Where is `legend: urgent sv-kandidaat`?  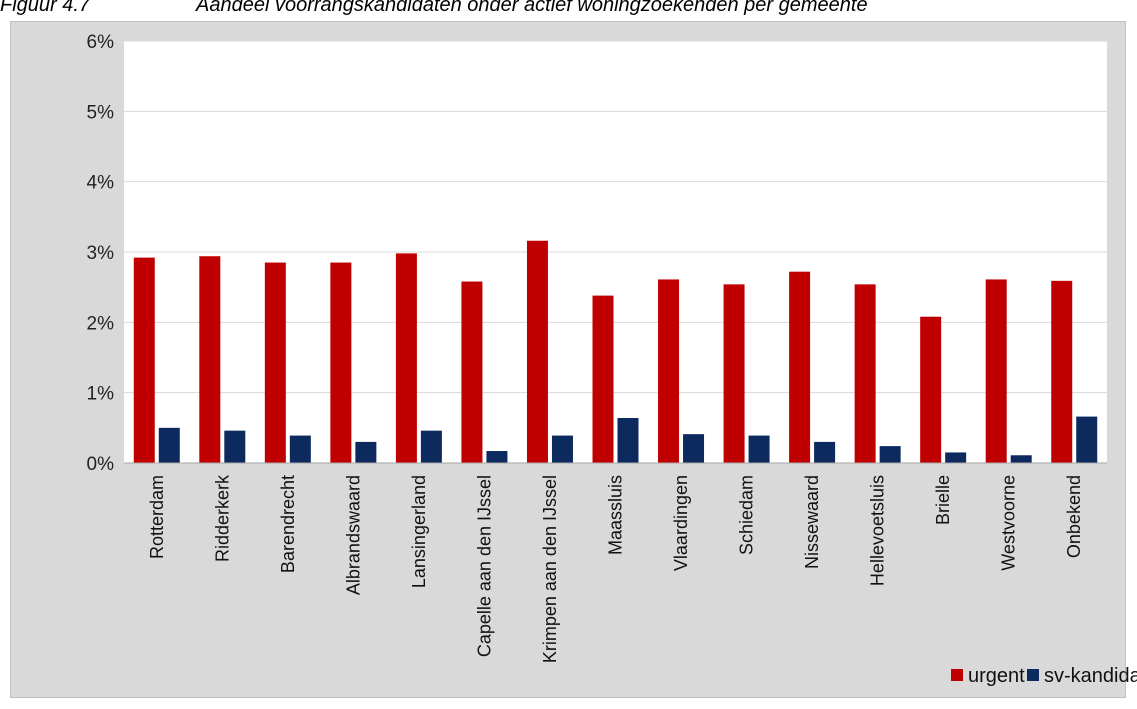
legend: urgent sv-kandidaat is located at coordinates (1044, 676).